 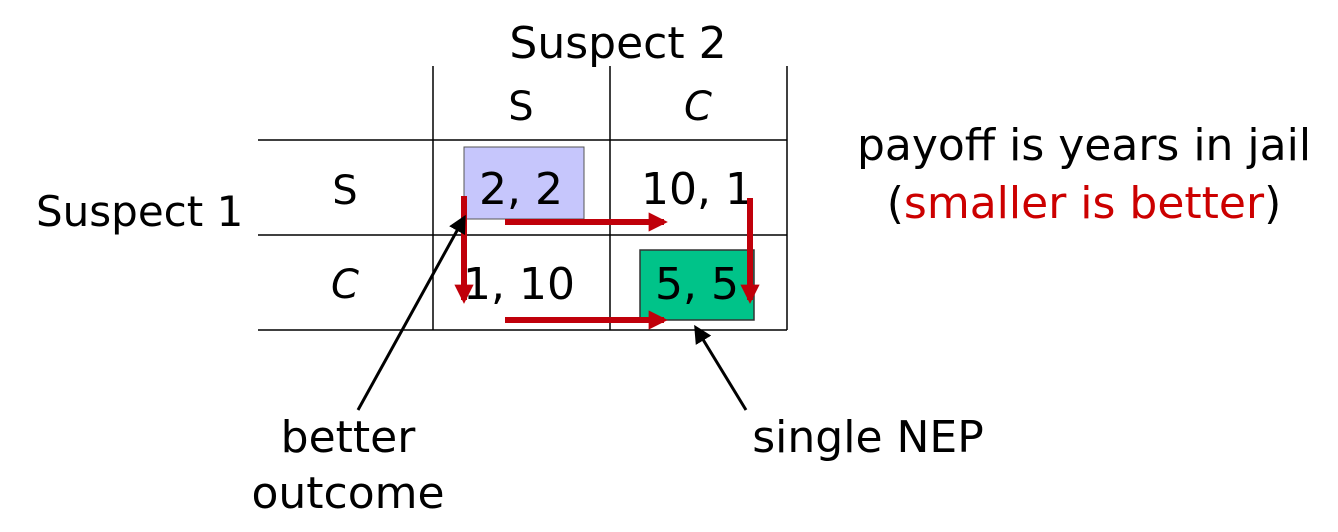 What do you see at coordinates (1084, 145) in the screenshot?
I see `payoff-note: payoff is years in jail` at bounding box center [1084, 145].